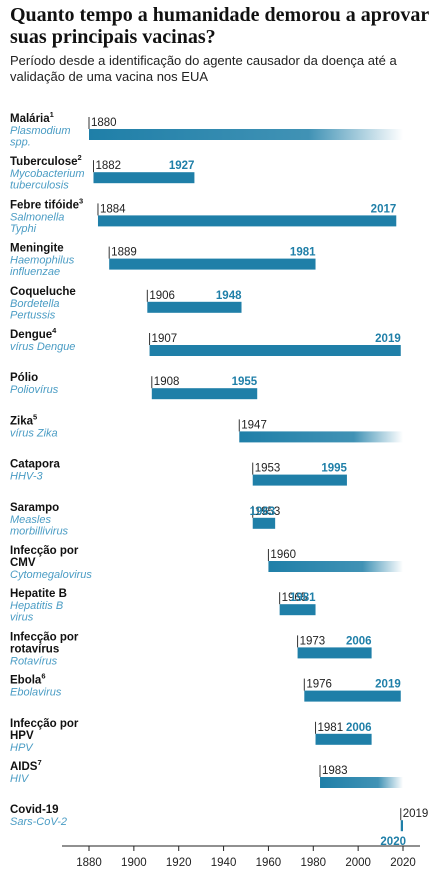 This screenshot has width=438, height=881. Describe the element at coordinates (24, 378) in the screenshot. I see `disease-label: Pólio` at that location.